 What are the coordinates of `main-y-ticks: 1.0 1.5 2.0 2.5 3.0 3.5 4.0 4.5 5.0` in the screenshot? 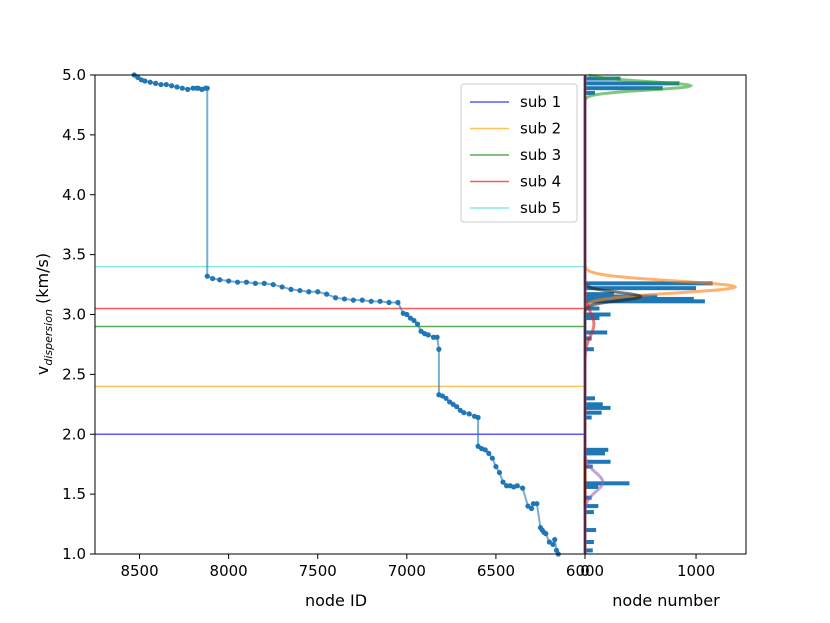 It's located at (78, 314).